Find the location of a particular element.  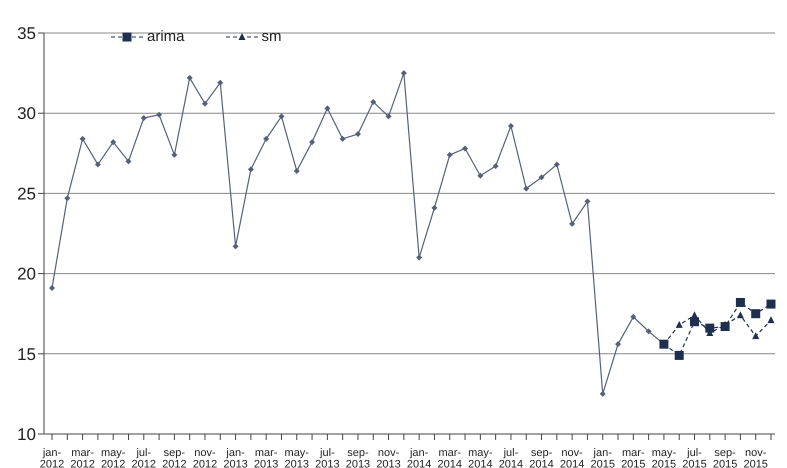

x-tick-label: sep-2012 is located at coordinates (174, 457).